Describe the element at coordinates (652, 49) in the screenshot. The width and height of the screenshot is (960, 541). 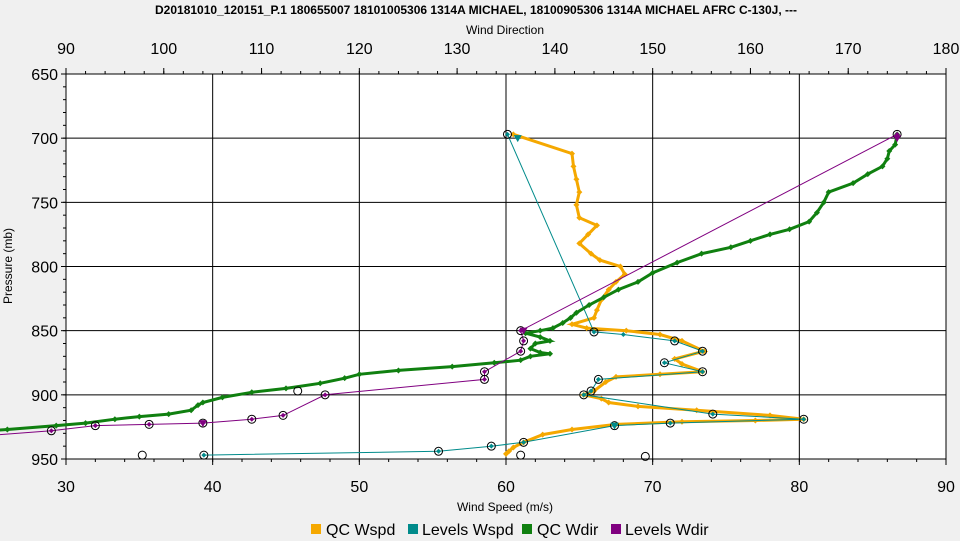
I see `x-top-tick-label: 150` at that location.